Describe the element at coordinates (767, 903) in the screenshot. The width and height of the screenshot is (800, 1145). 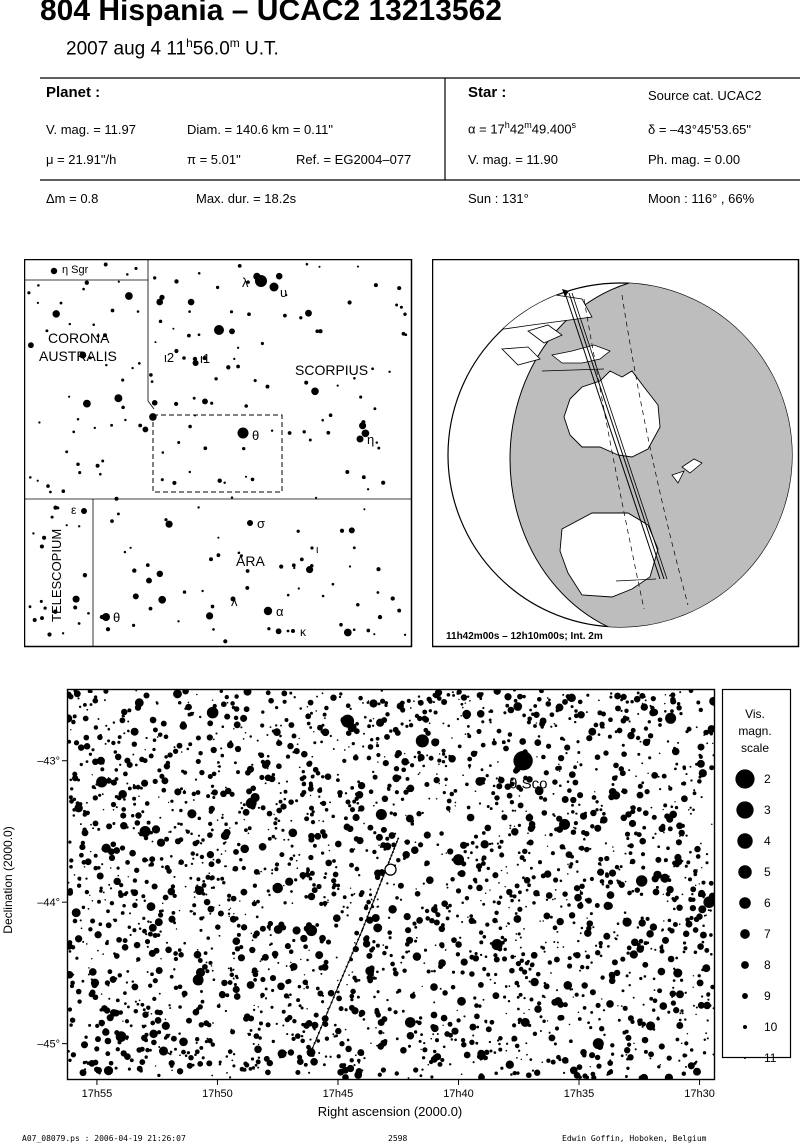
I see `mag-scale-label: 6` at that location.